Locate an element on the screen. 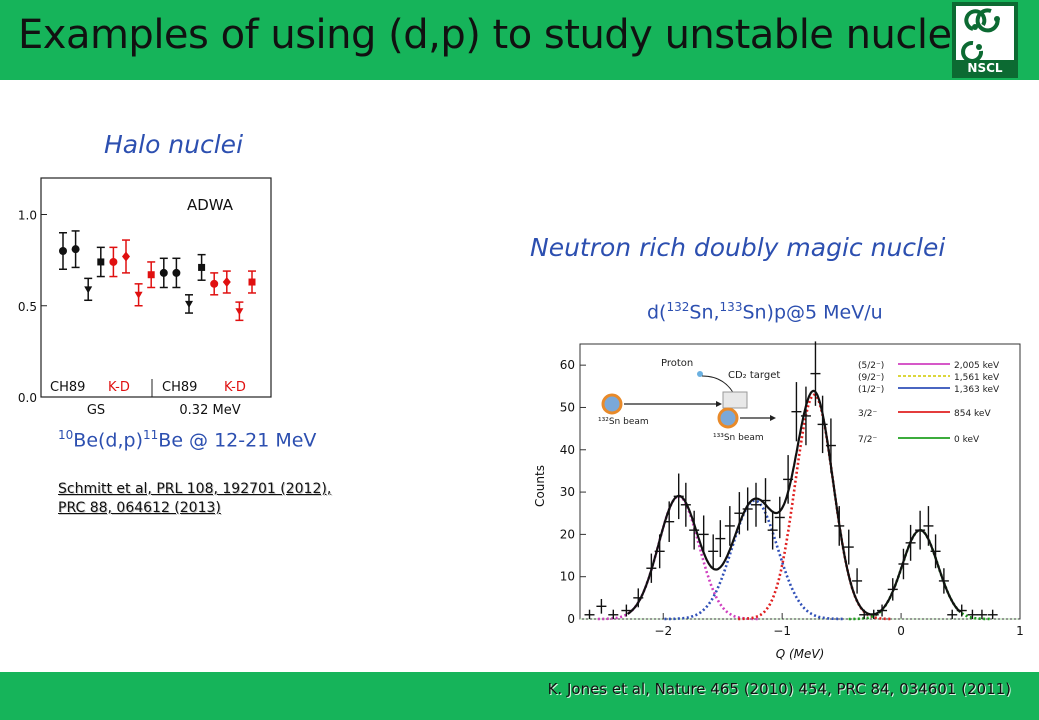  sn-legend-energy: 1,561 keV is located at coordinates (977, 378).